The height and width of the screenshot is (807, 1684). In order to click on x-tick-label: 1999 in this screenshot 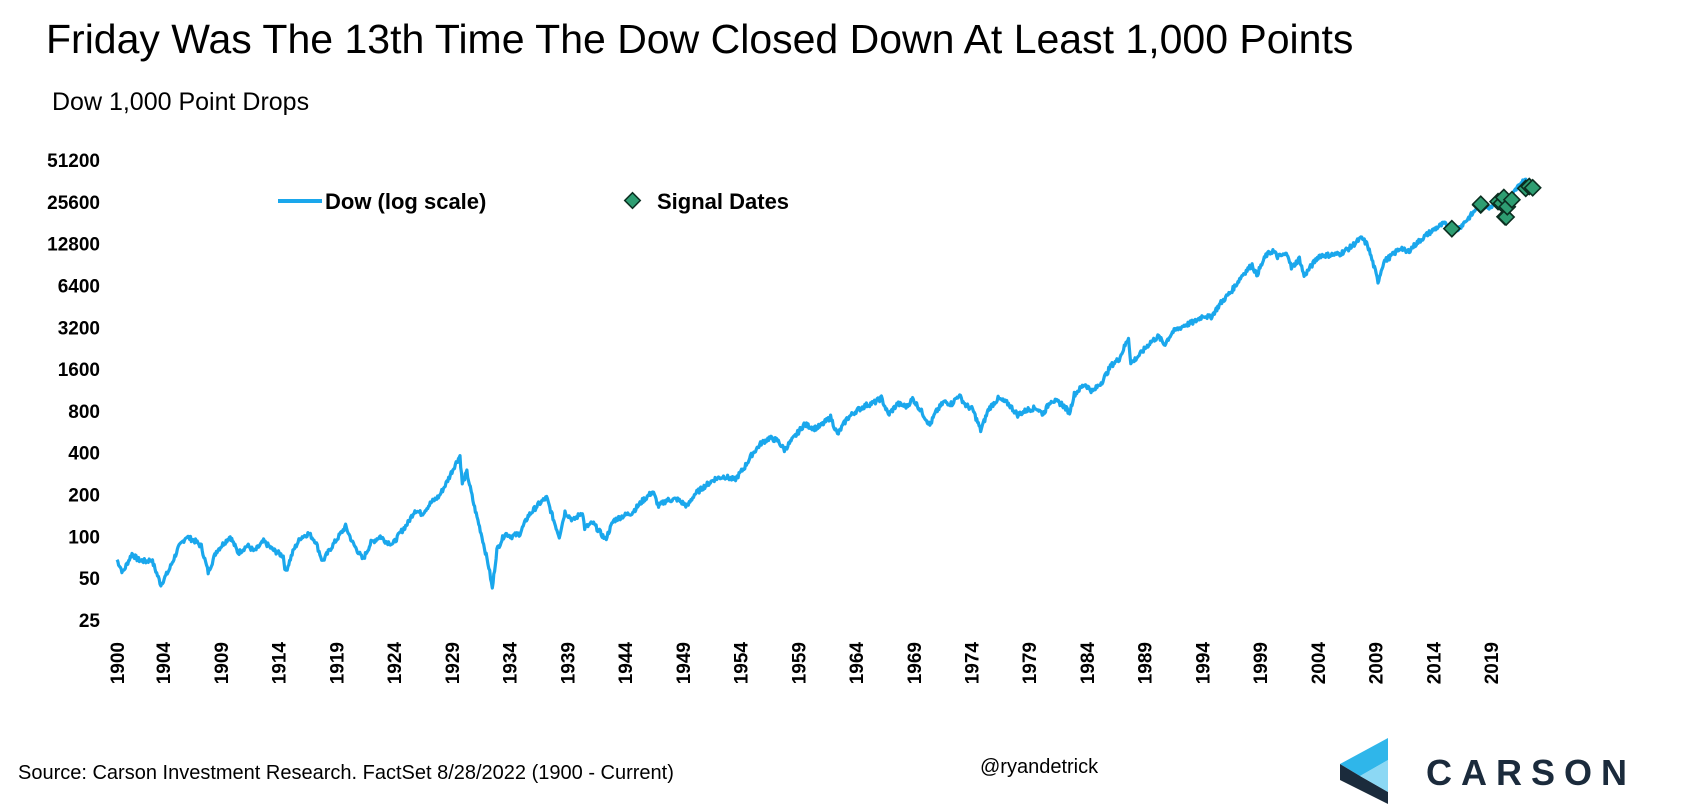, I will do `click(1261, 663)`.